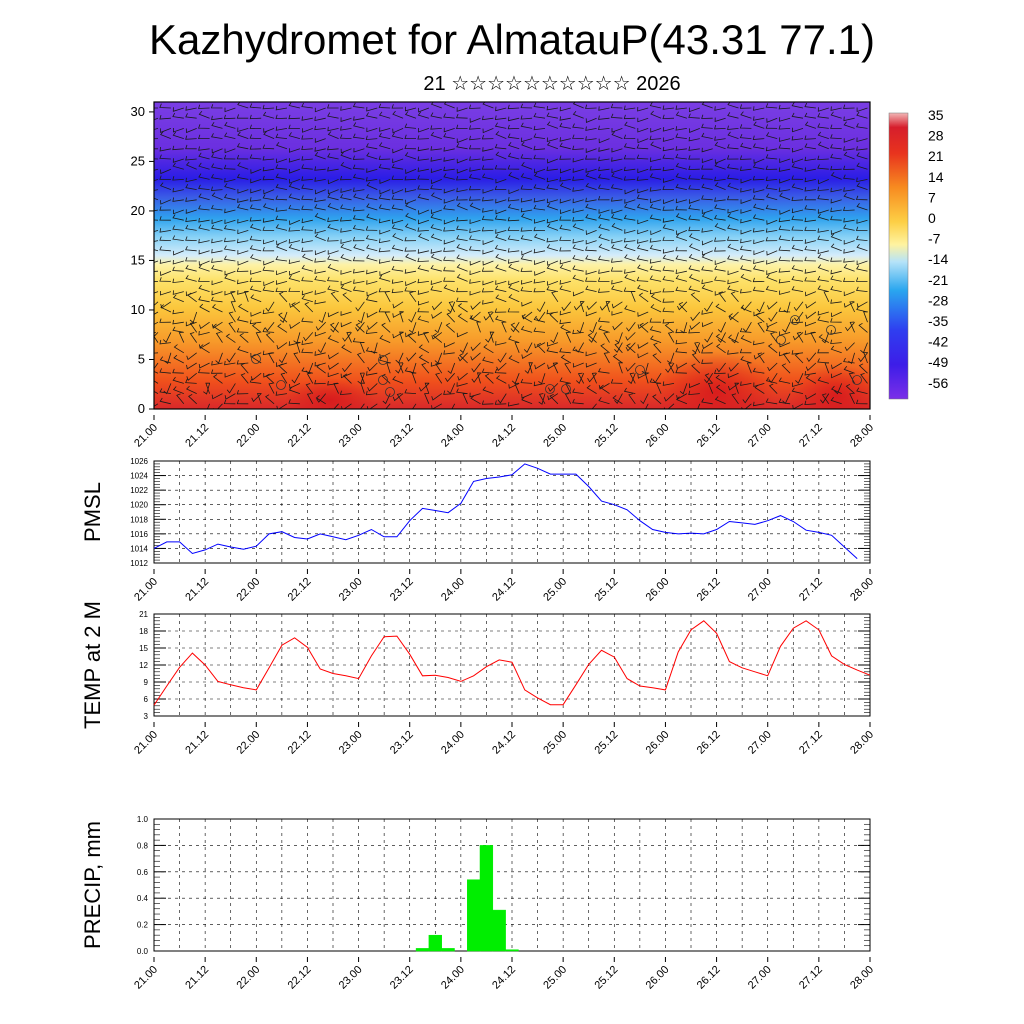  Describe the element at coordinates (760, 590) in the screenshot. I see `x-tick-label: 27.00` at that location.